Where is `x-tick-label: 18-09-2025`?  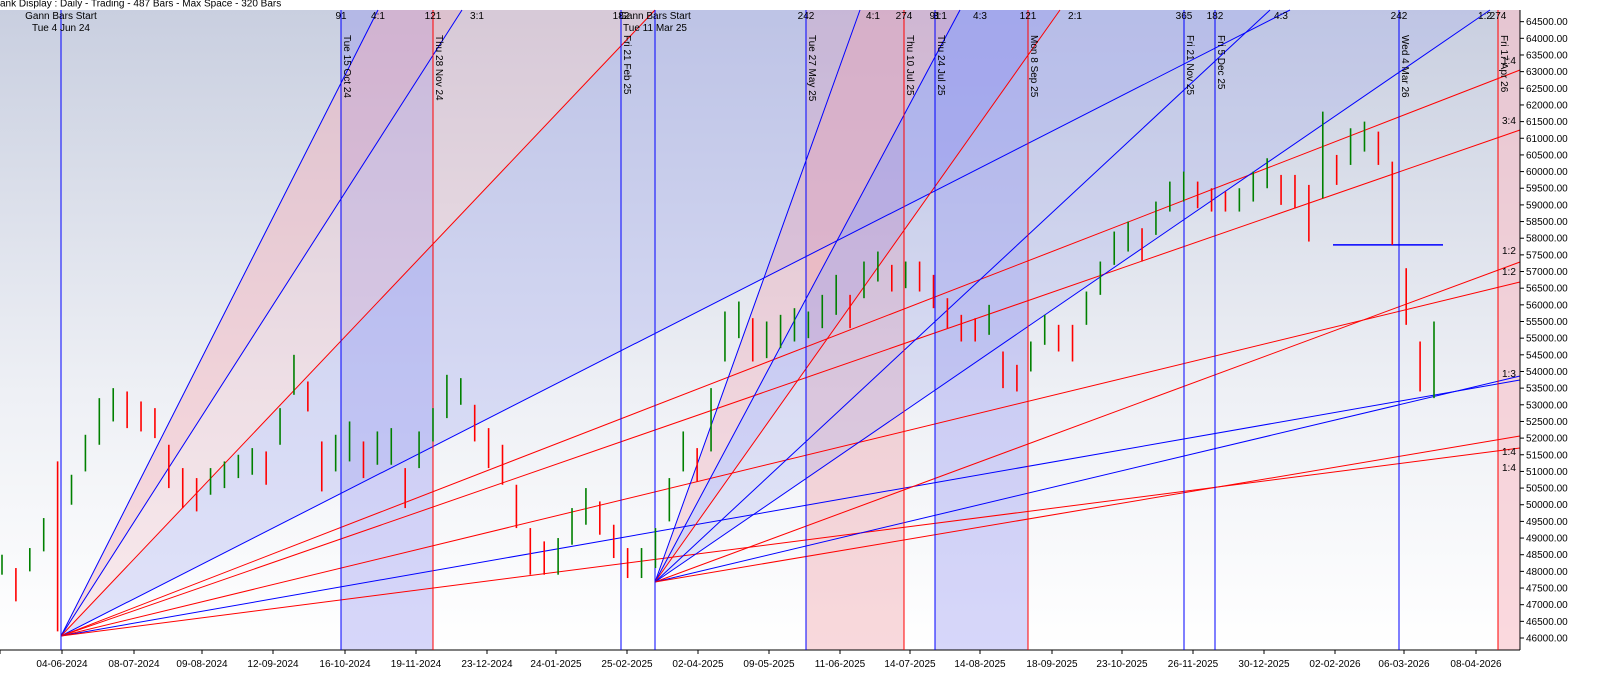 x-tick-label: 18-09-2025 is located at coordinates (1052, 664).